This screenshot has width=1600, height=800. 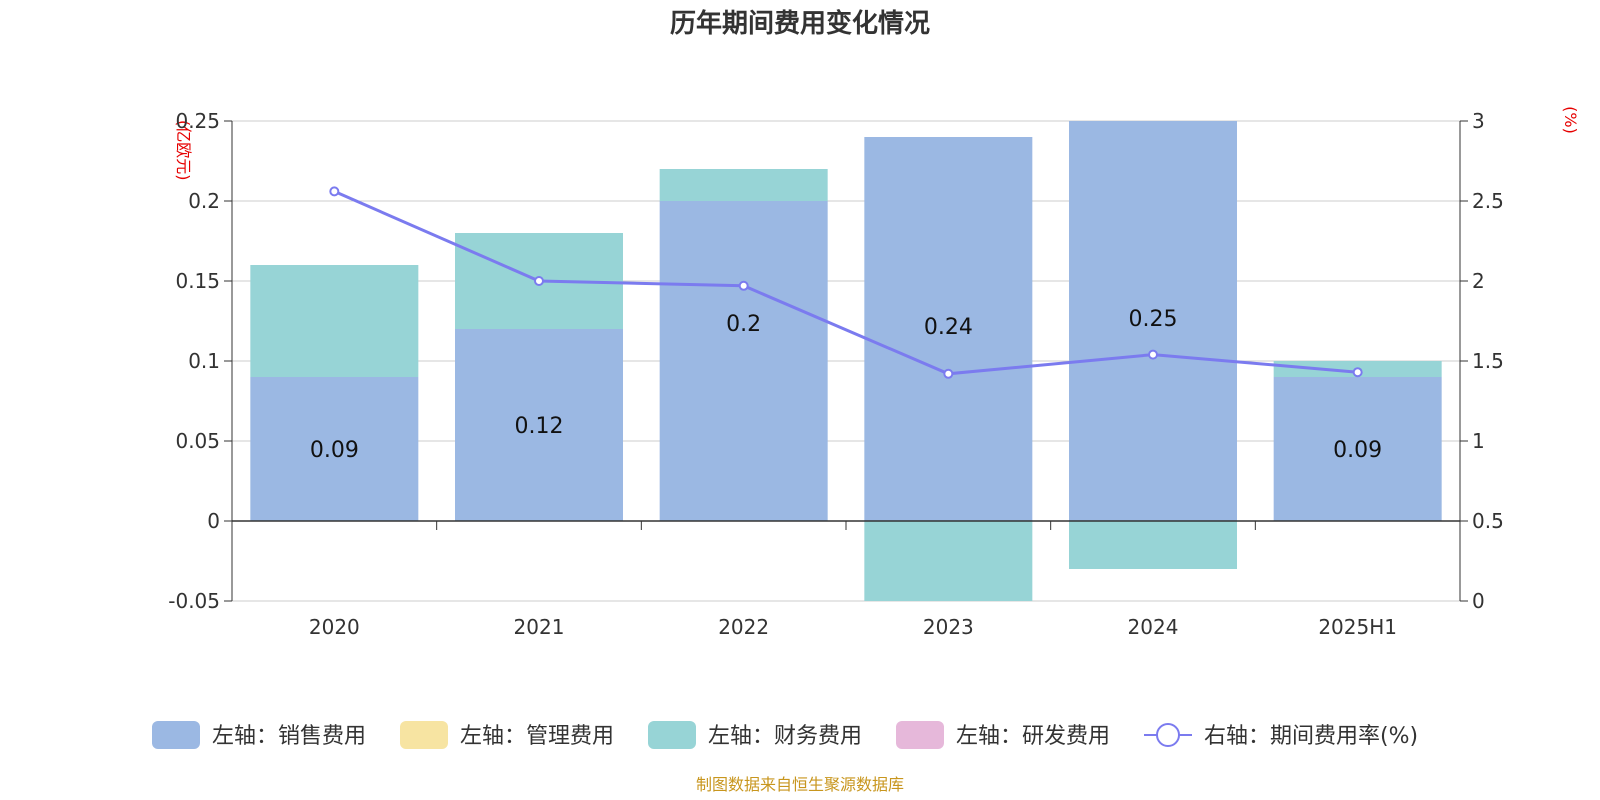 I want to click on chart-title: 历年期间费用变化情况, so click(x=800, y=23).